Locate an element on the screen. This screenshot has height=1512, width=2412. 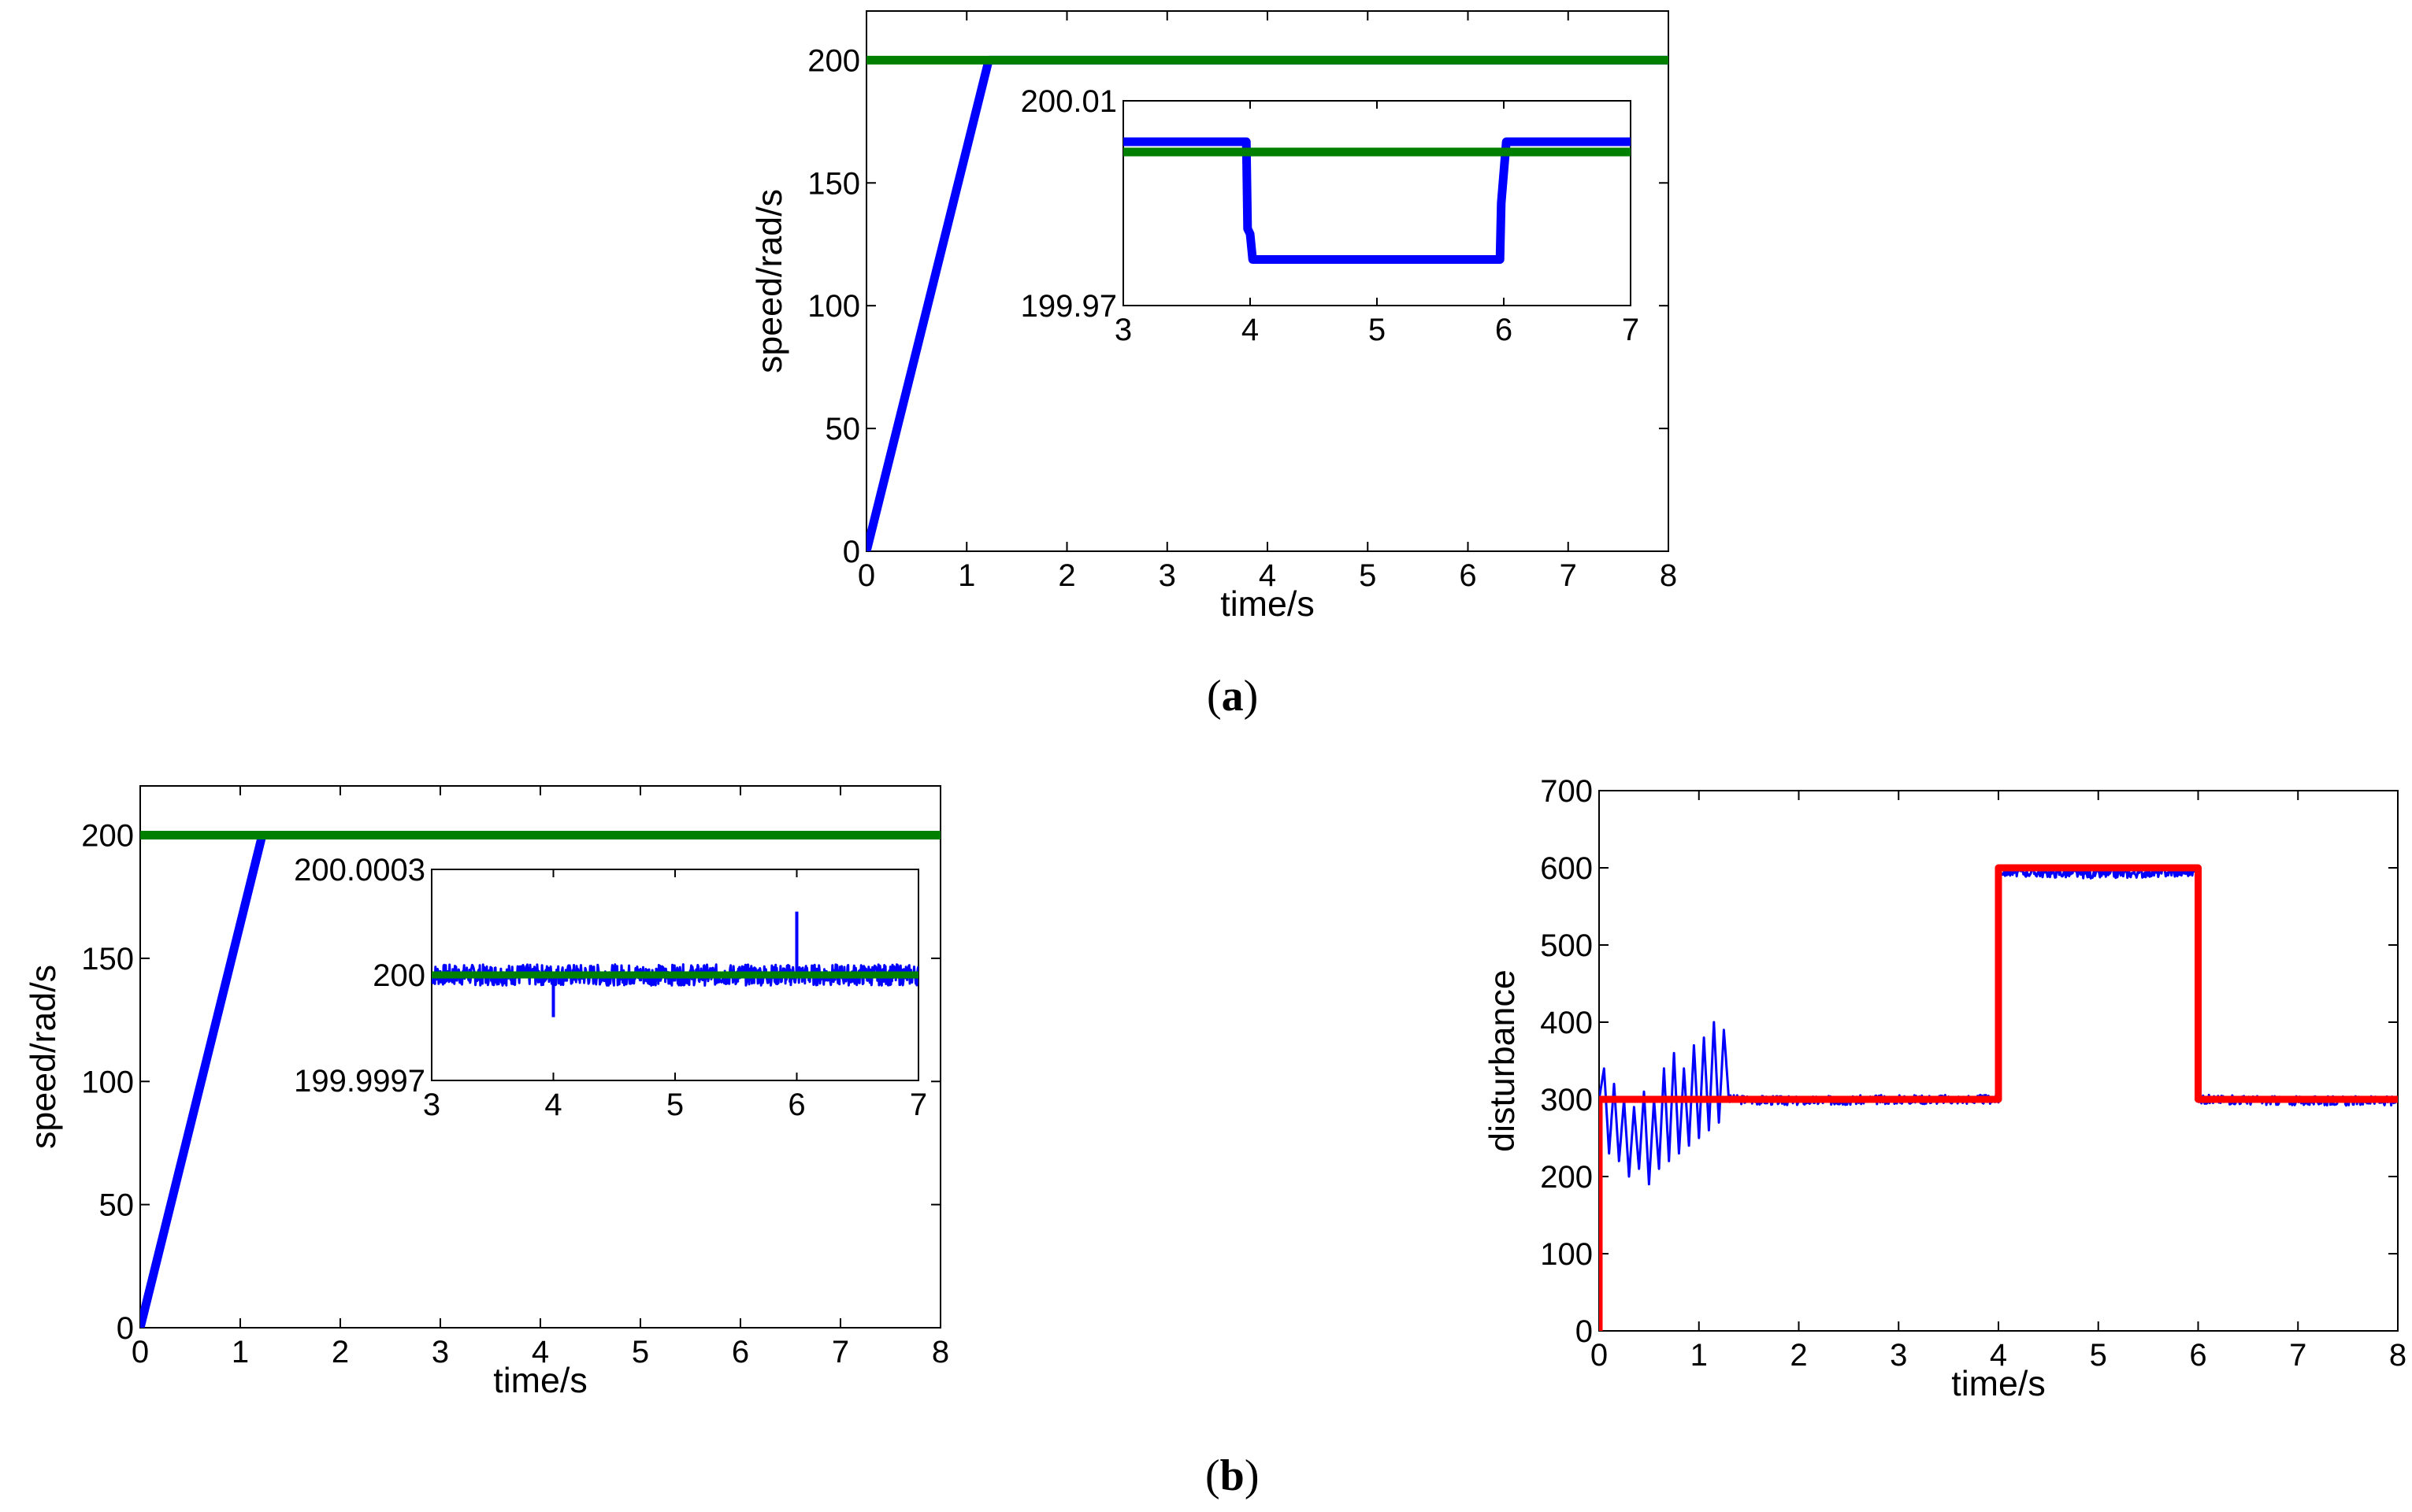
caption-a: (a) is located at coordinates (1233, 696).